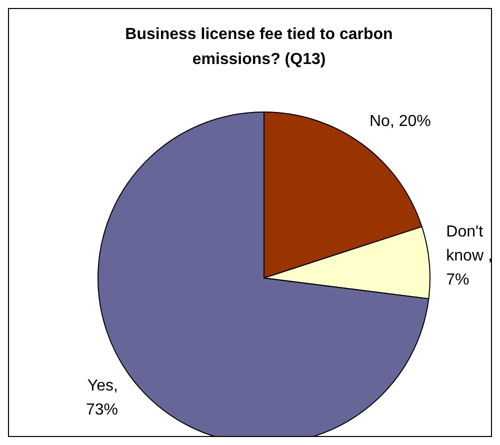 The image size is (500, 445). I want to click on slice-label: Don't know , 7%, so click(469, 255).